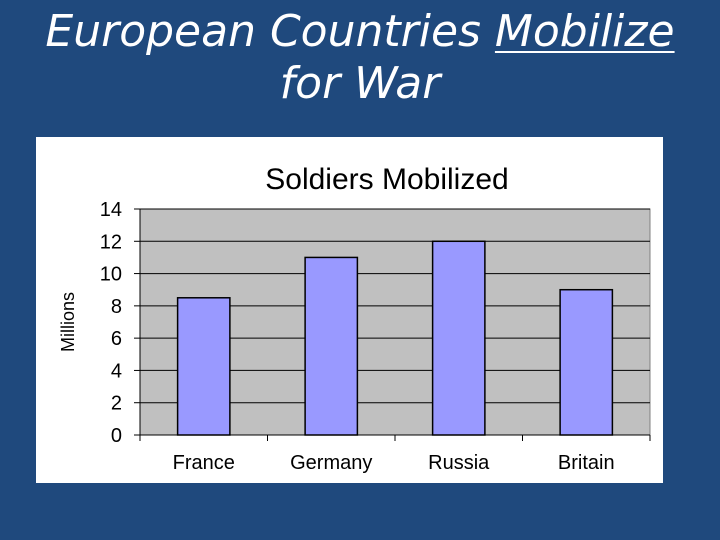  I want to click on y-tick-label: 14, so click(111, 210).